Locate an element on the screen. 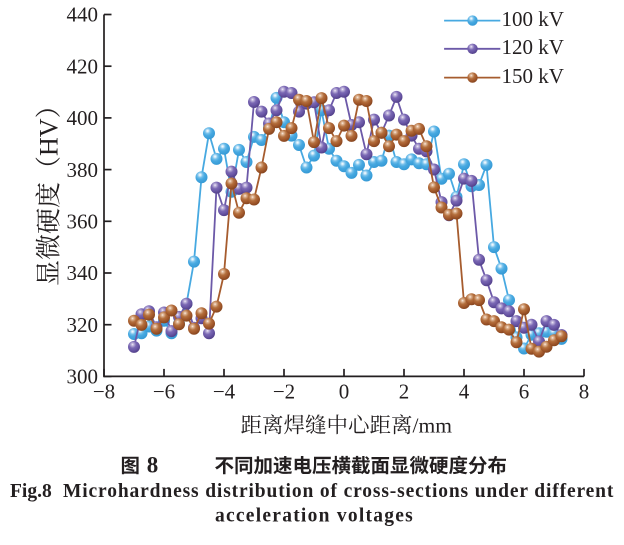 This screenshot has width=624, height=545. svg-text: 0 is located at coordinates (344, 392).